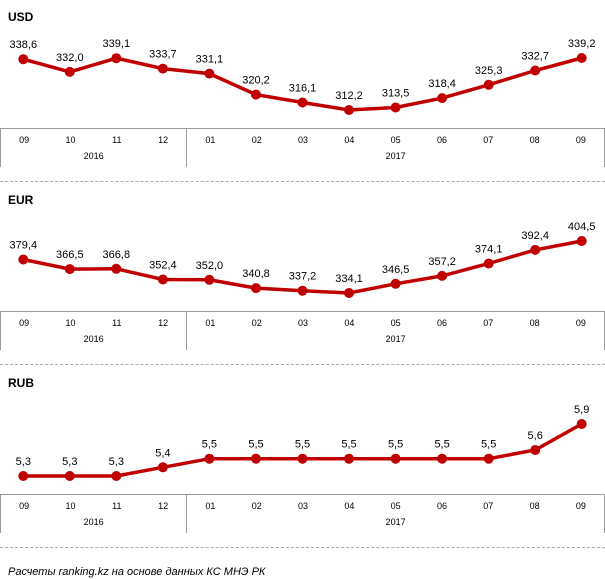 This screenshot has width=605, height=579. What do you see at coordinates (70, 255) in the screenshot?
I see `data-label: 366,5` at bounding box center [70, 255].